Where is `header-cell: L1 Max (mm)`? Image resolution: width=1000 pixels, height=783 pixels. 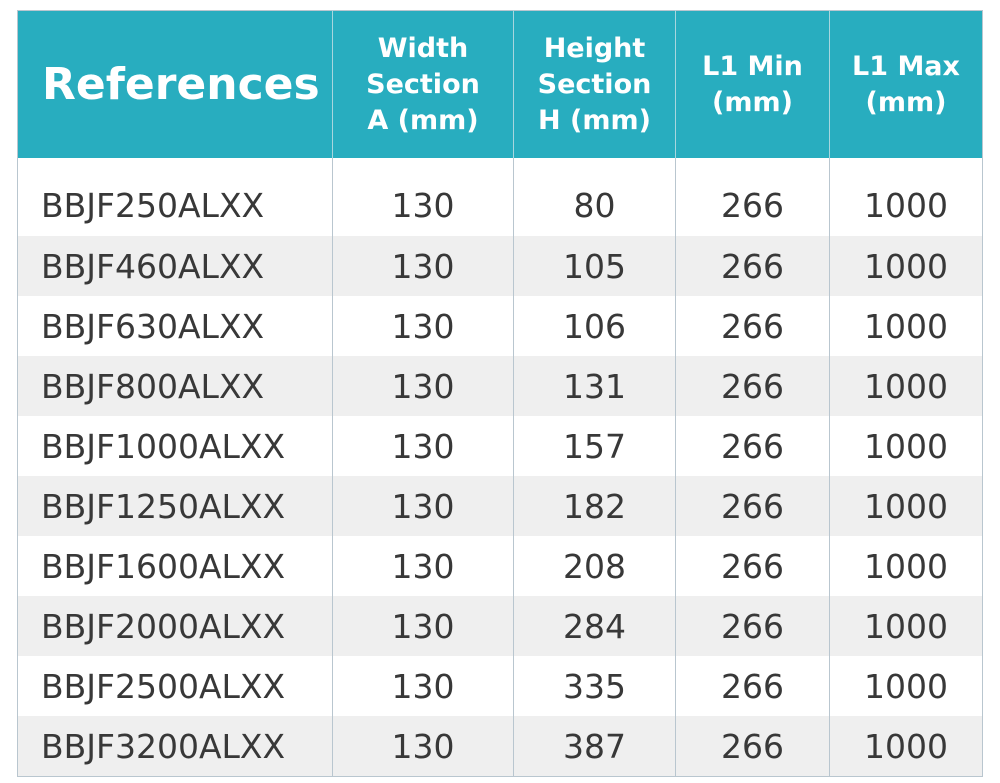
header-cell: L1 Max (mm) is located at coordinates (906, 84).